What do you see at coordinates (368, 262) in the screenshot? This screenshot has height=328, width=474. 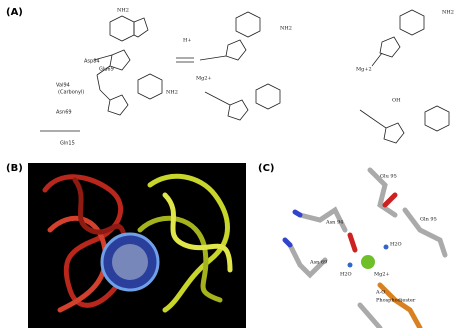 I see `metal-ion` at bounding box center [368, 262].